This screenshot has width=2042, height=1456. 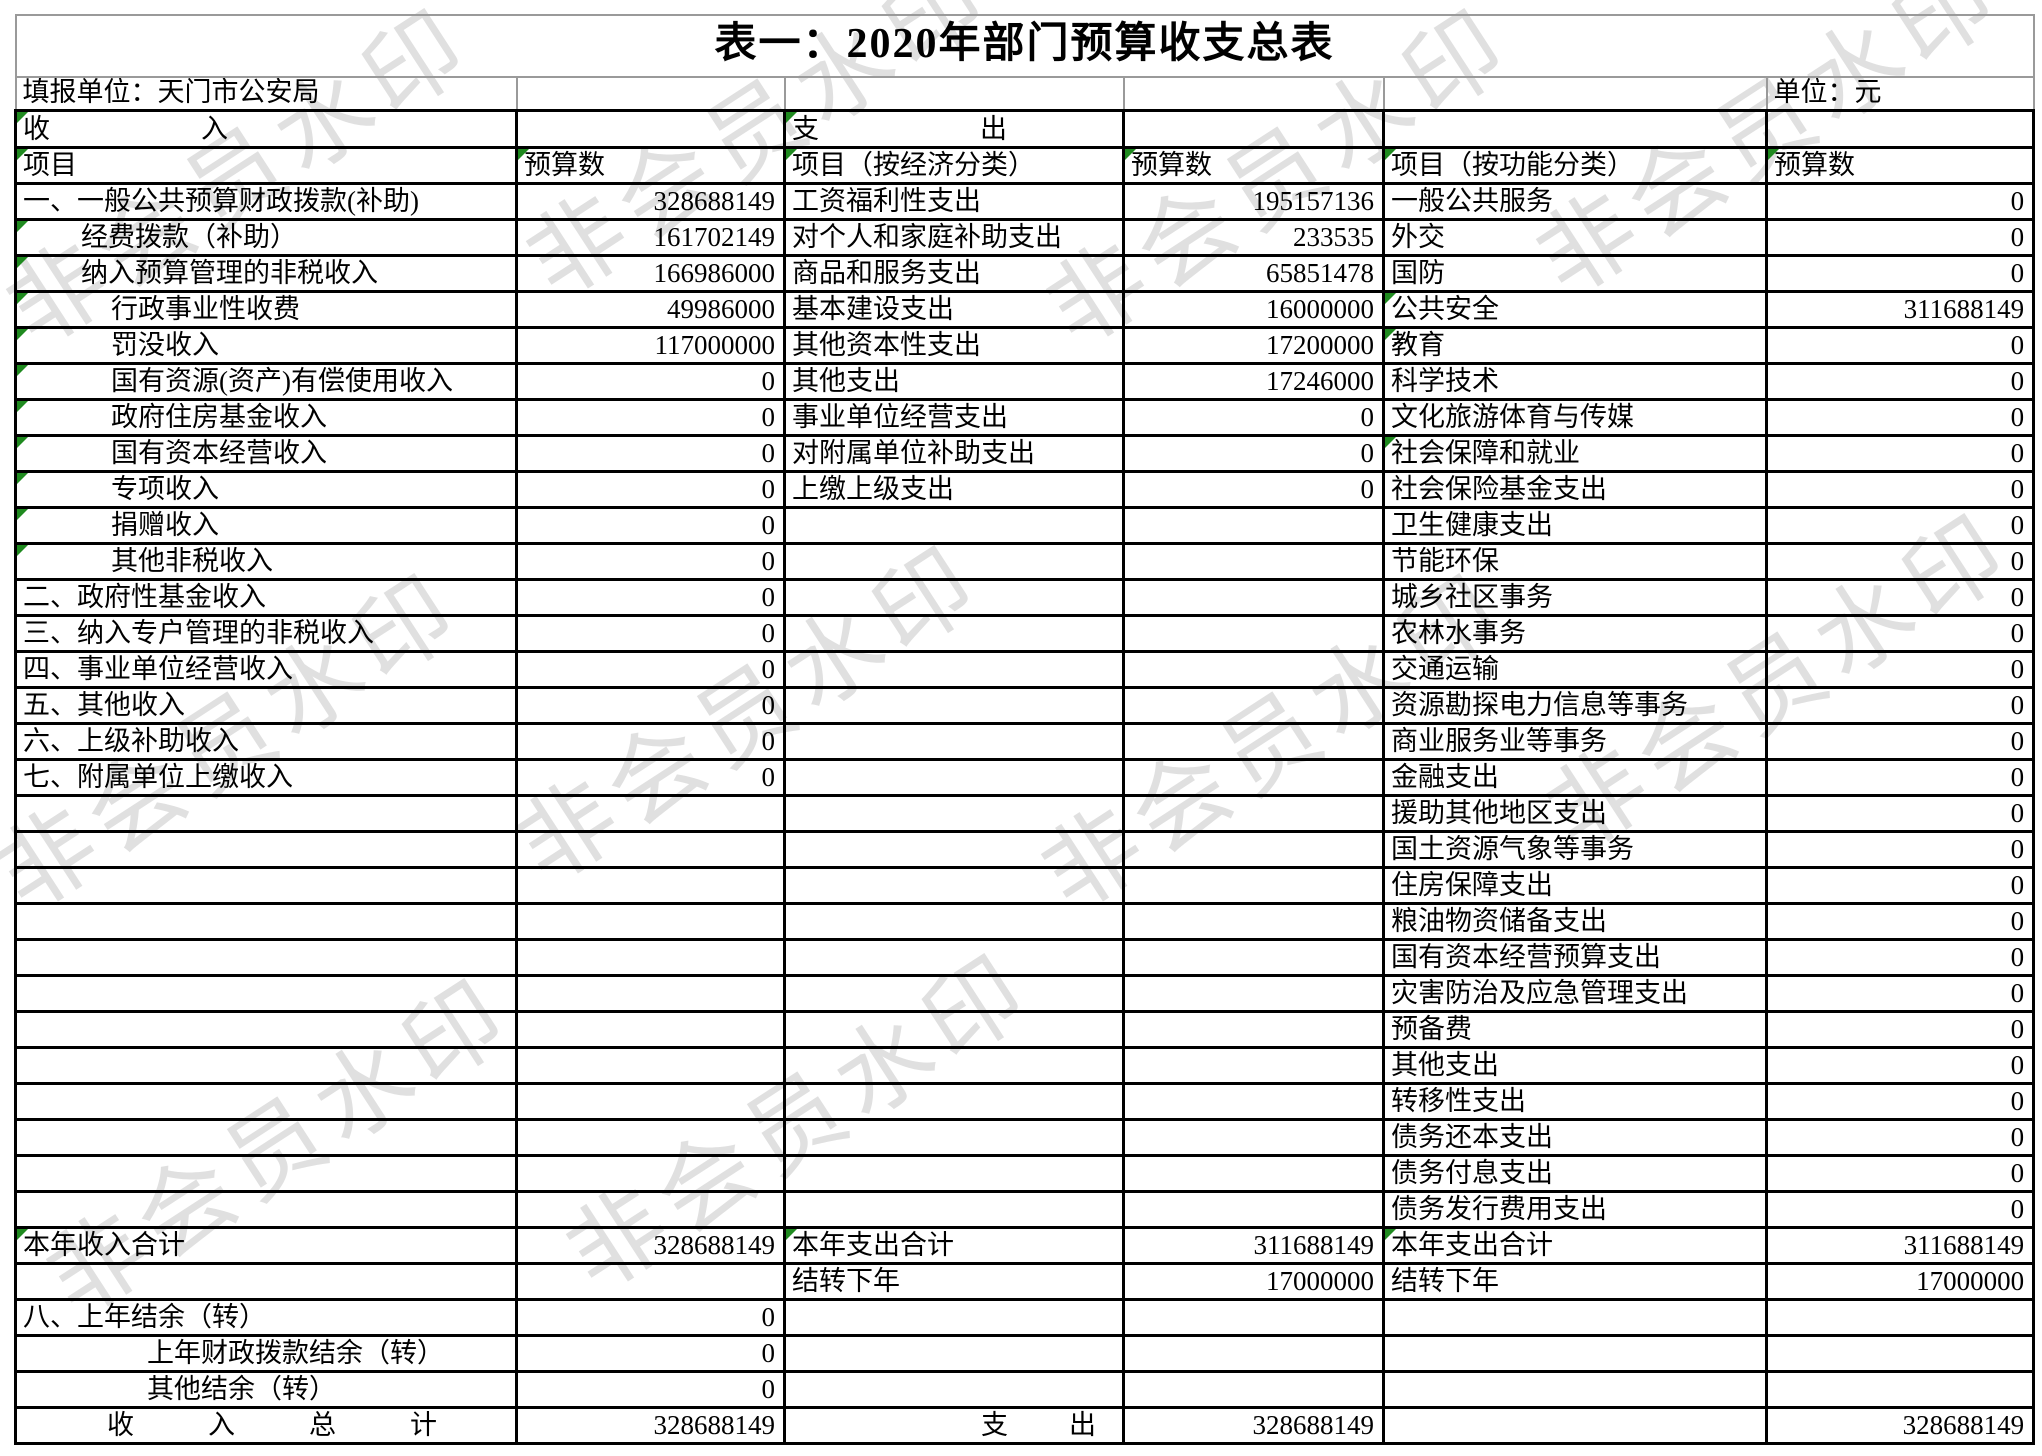 What do you see at coordinates (1900, 1318) in the screenshot?
I see `cell-r32-c6` at bounding box center [1900, 1318].